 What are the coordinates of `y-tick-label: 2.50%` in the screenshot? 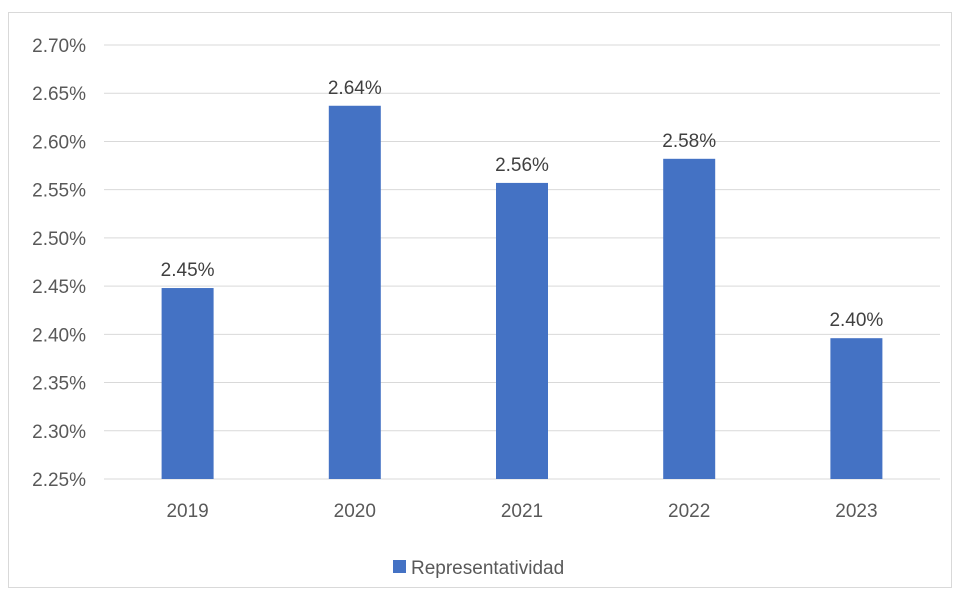 It's located at (59, 239).